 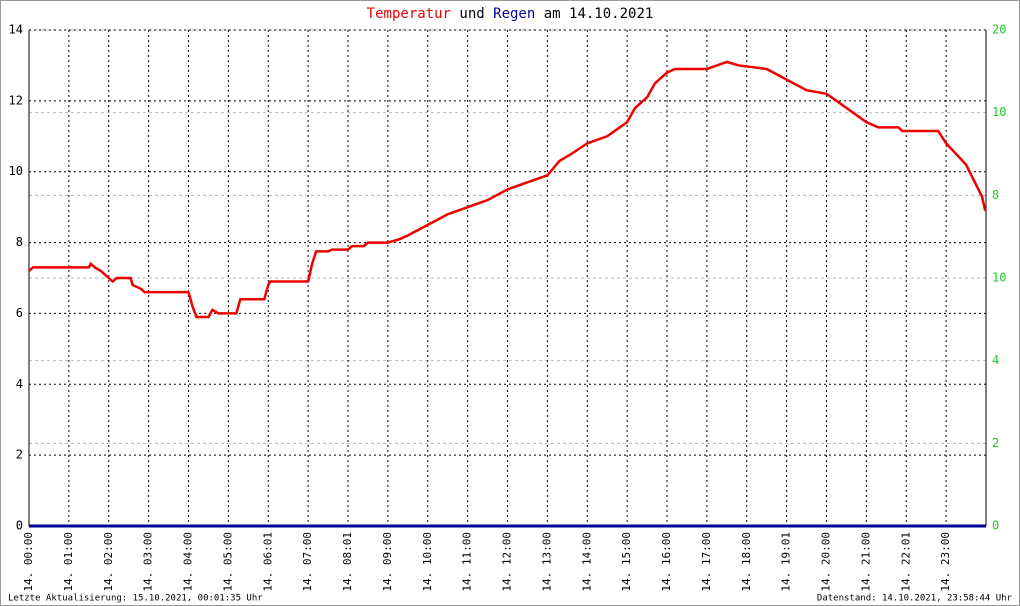 What do you see at coordinates (19, 242) in the screenshot?
I see `y-tick-label: 8` at bounding box center [19, 242].